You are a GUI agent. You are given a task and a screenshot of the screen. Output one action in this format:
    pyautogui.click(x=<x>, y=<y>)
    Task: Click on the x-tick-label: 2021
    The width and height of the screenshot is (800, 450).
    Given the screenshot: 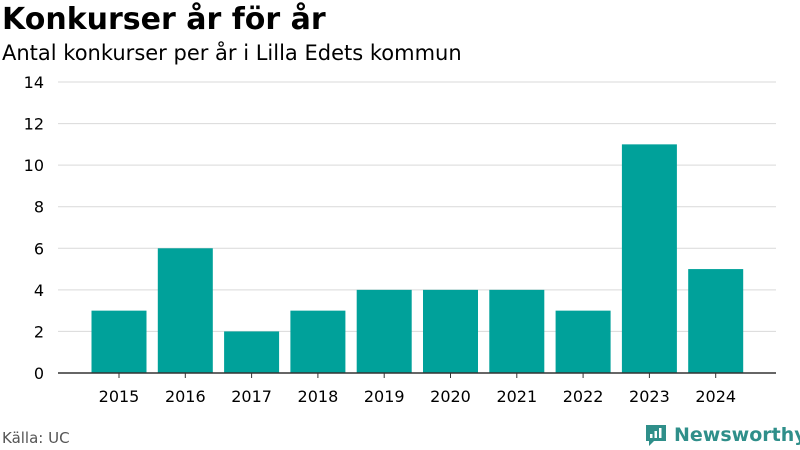 What is the action you would take?
    pyautogui.click(x=516, y=396)
    